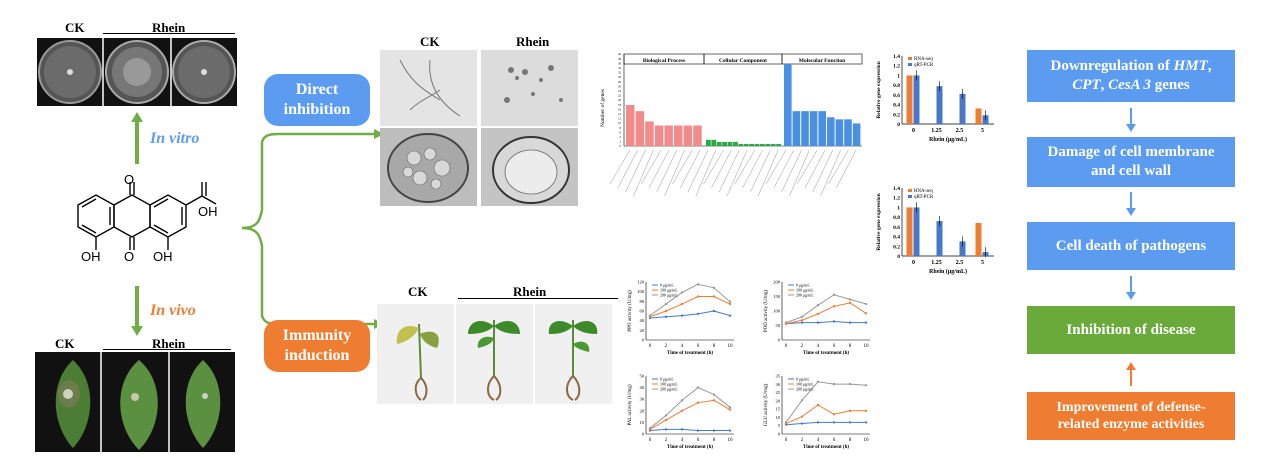  I want to click on line-ytick: 100, so click(777, 311).